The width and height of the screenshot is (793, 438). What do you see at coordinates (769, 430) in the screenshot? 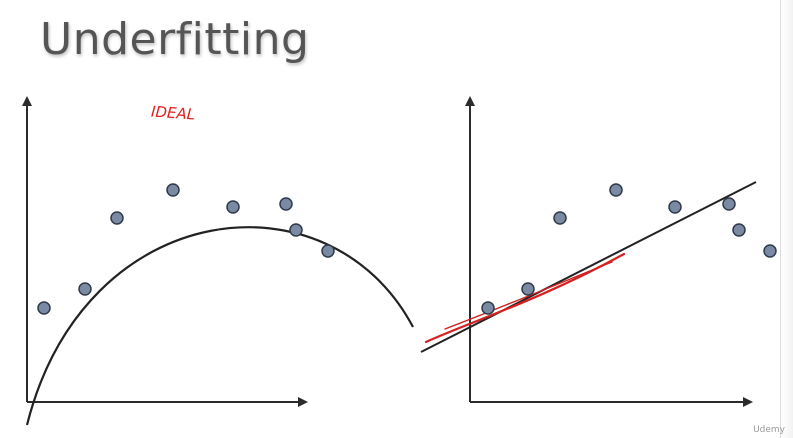
I see `watermark: Udemy` at bounding box center [769, 430].